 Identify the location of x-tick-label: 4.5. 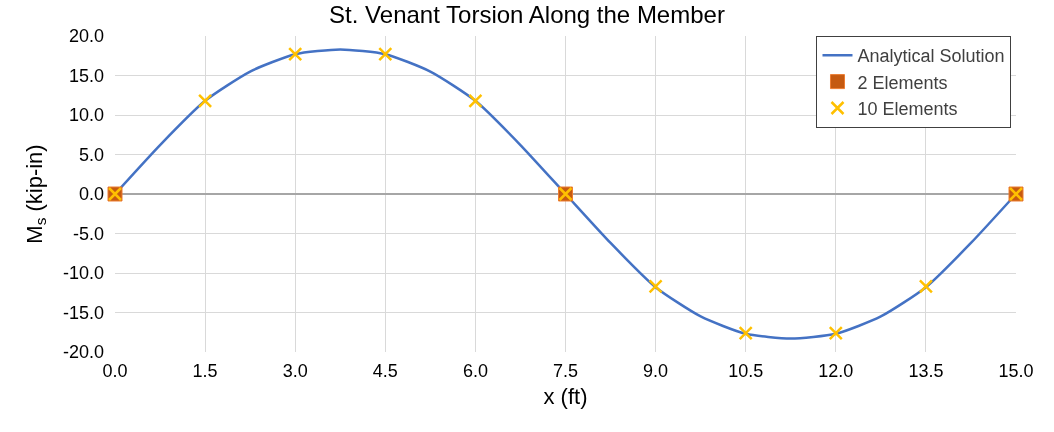
(385, 371).